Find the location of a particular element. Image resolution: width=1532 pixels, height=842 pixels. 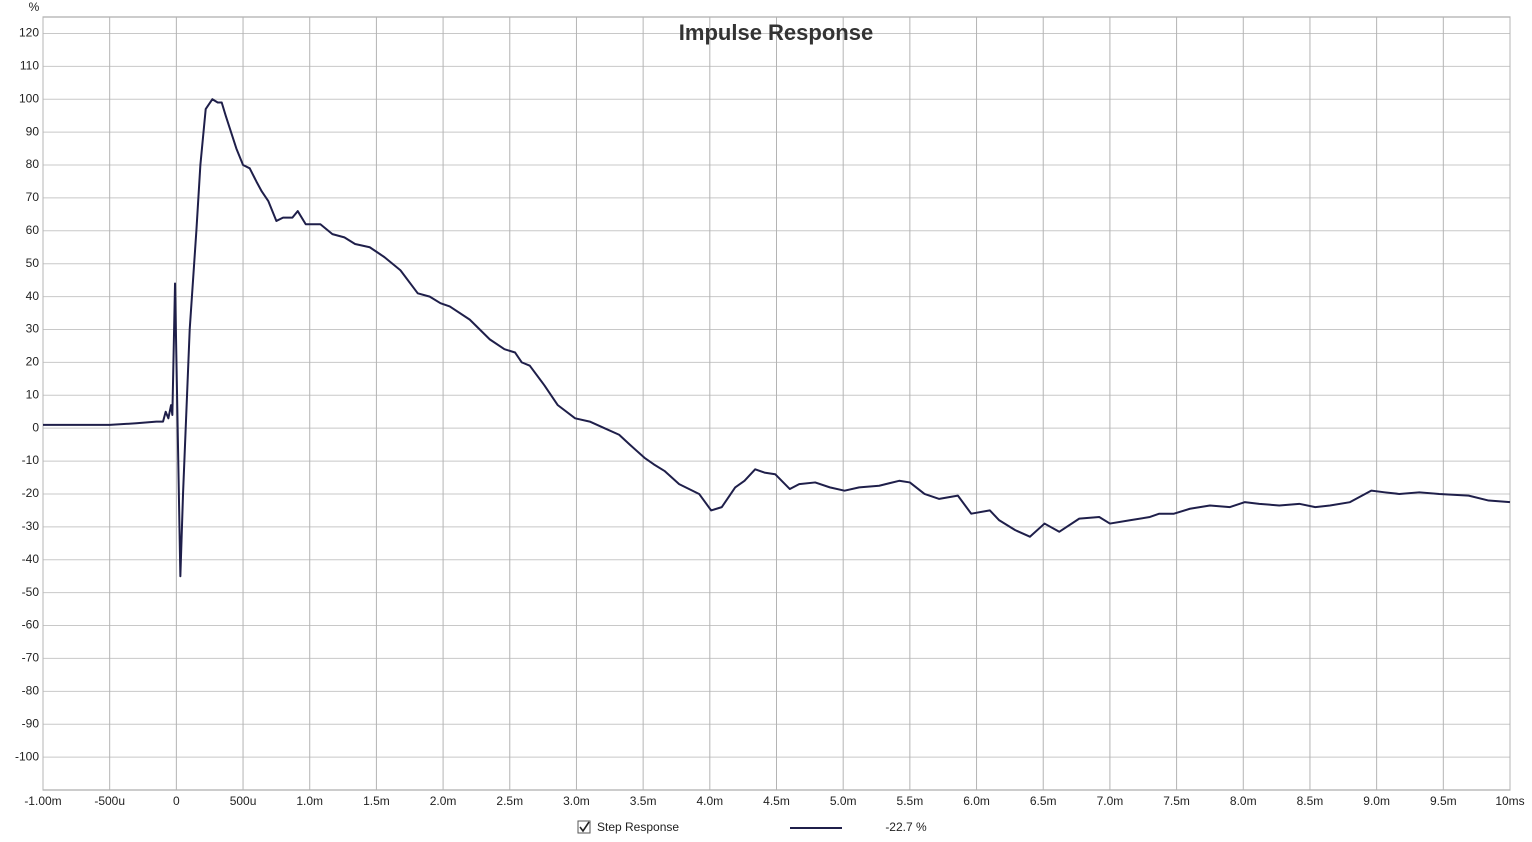

legend-value: -22.7 % is located at coordinates (906, 827).